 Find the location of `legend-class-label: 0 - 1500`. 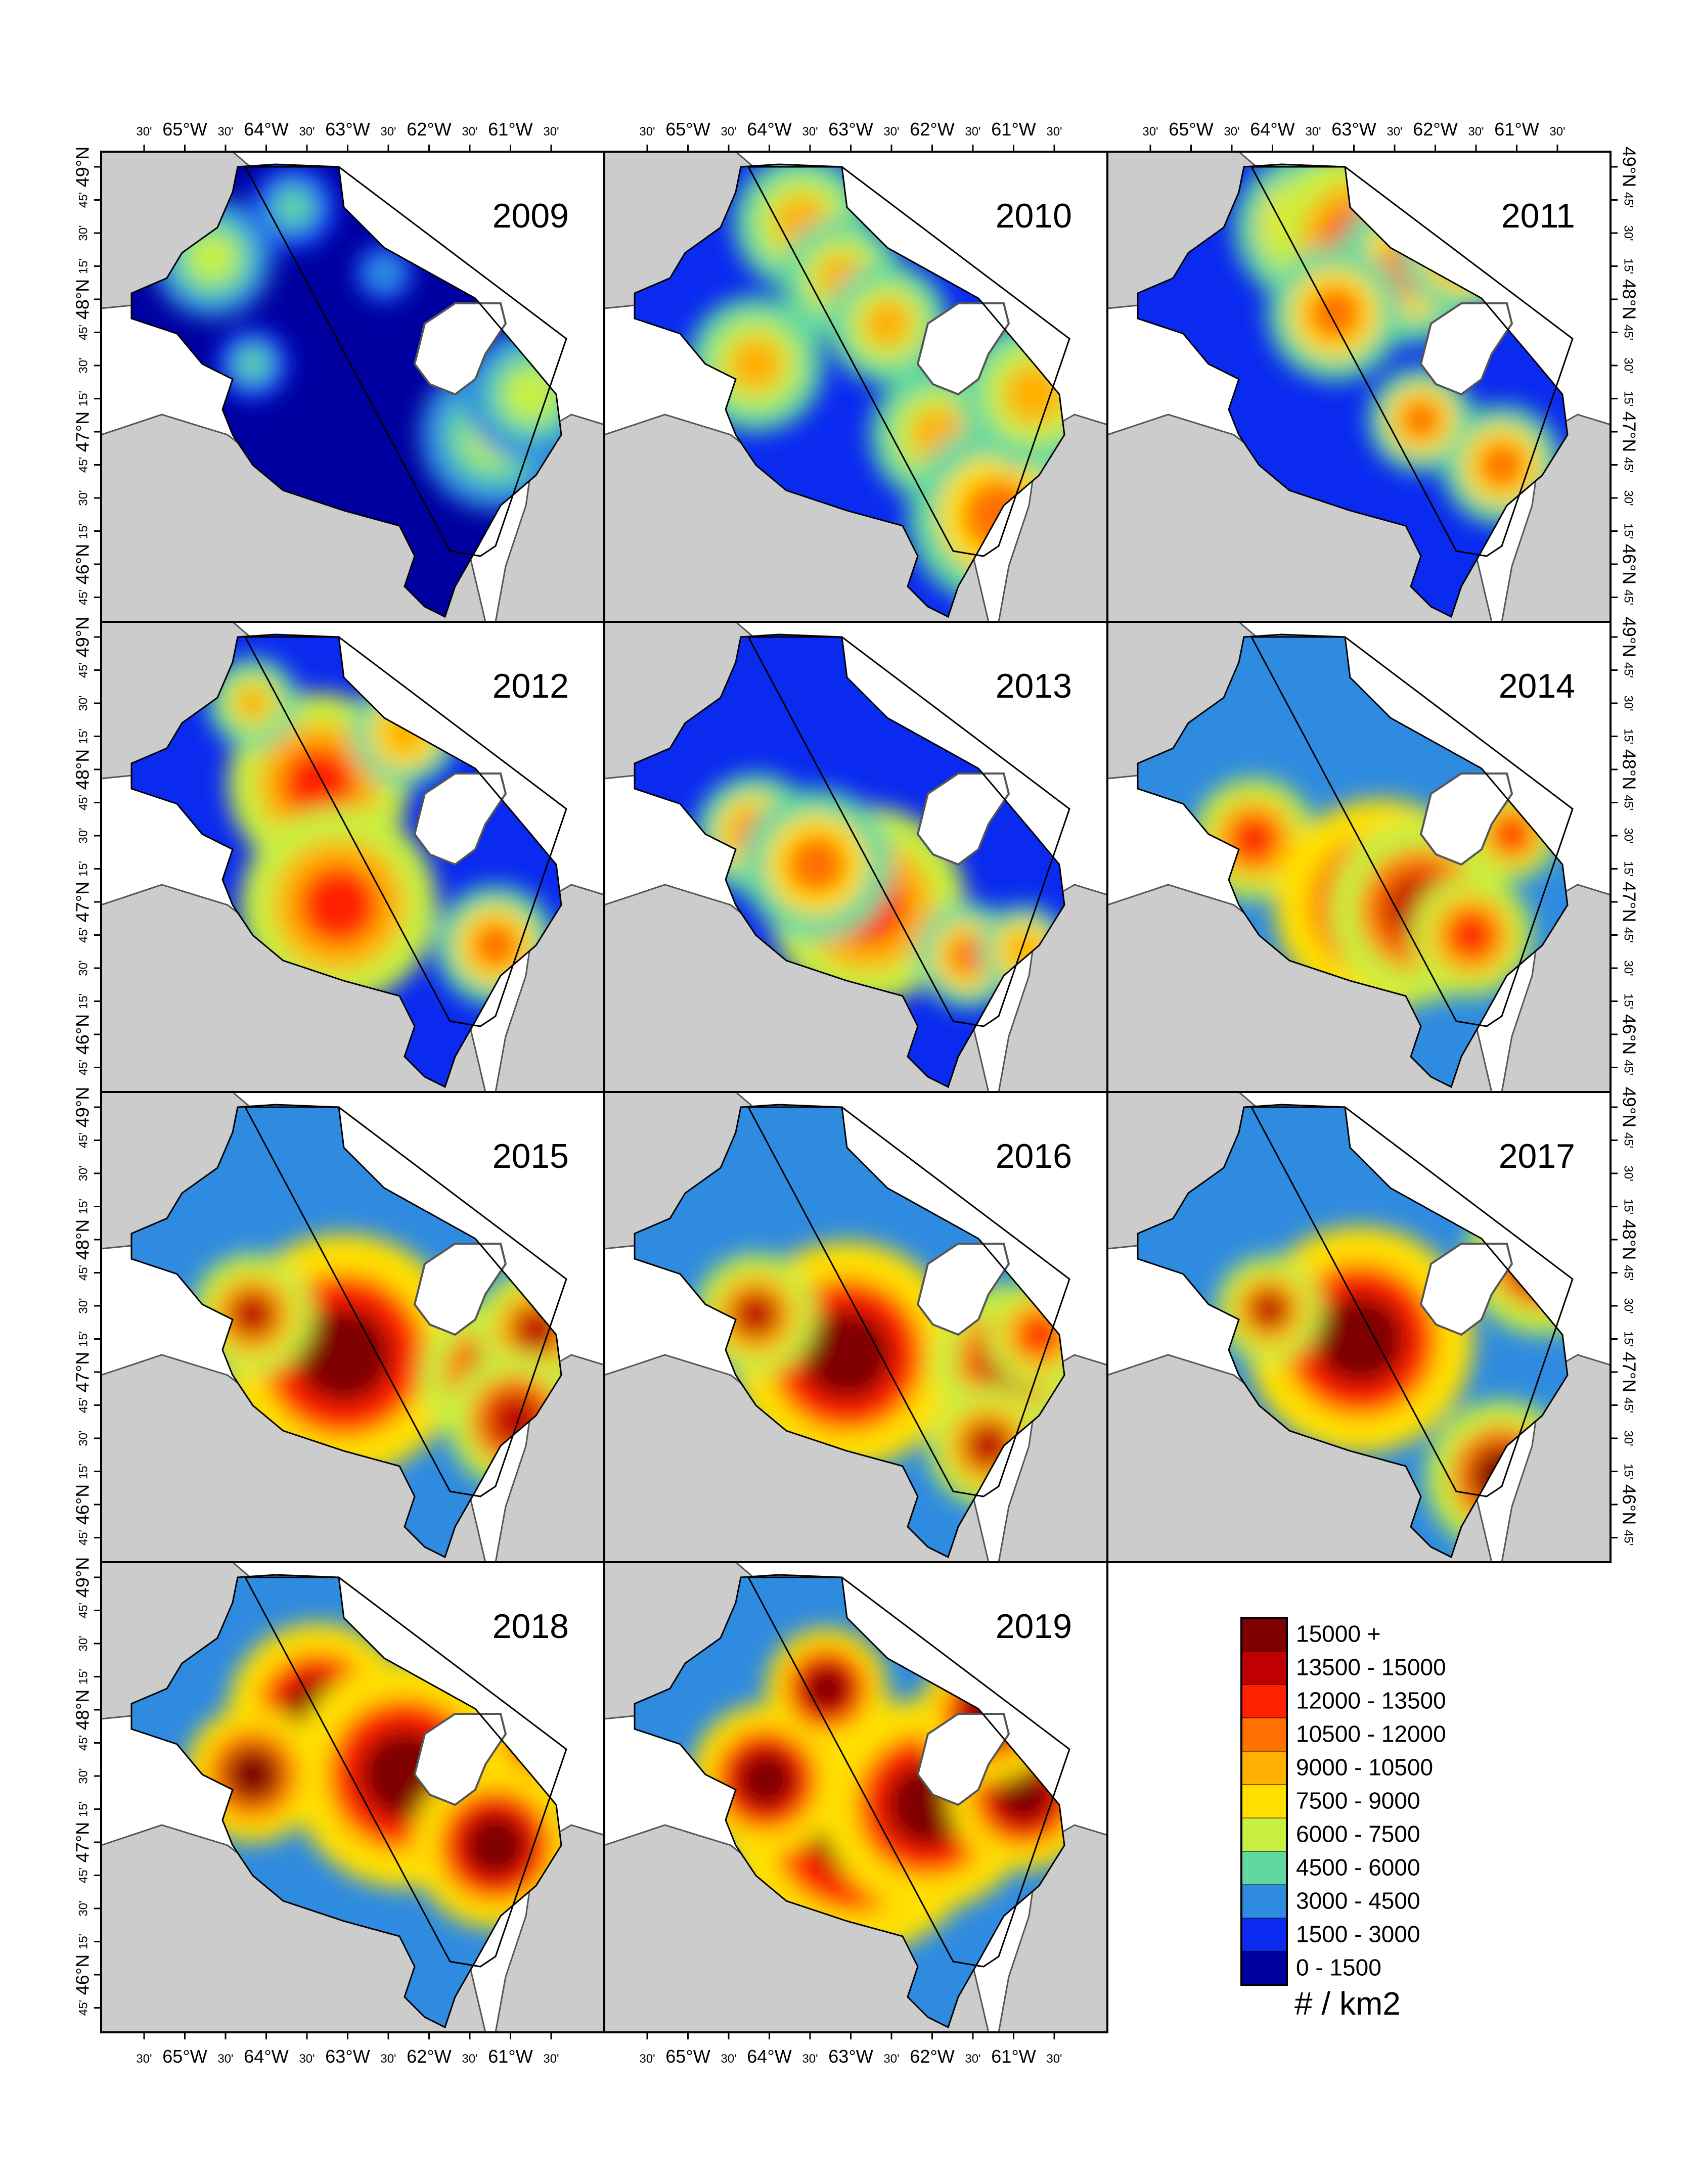

legend-class-label: 0 - 1500 is located at coordinates (1338, 1967).